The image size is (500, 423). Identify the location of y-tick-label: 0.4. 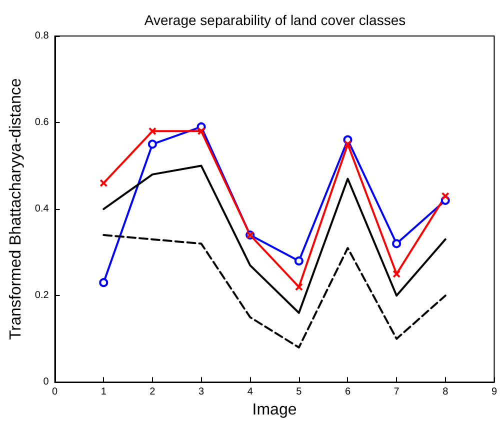
(42, 209).